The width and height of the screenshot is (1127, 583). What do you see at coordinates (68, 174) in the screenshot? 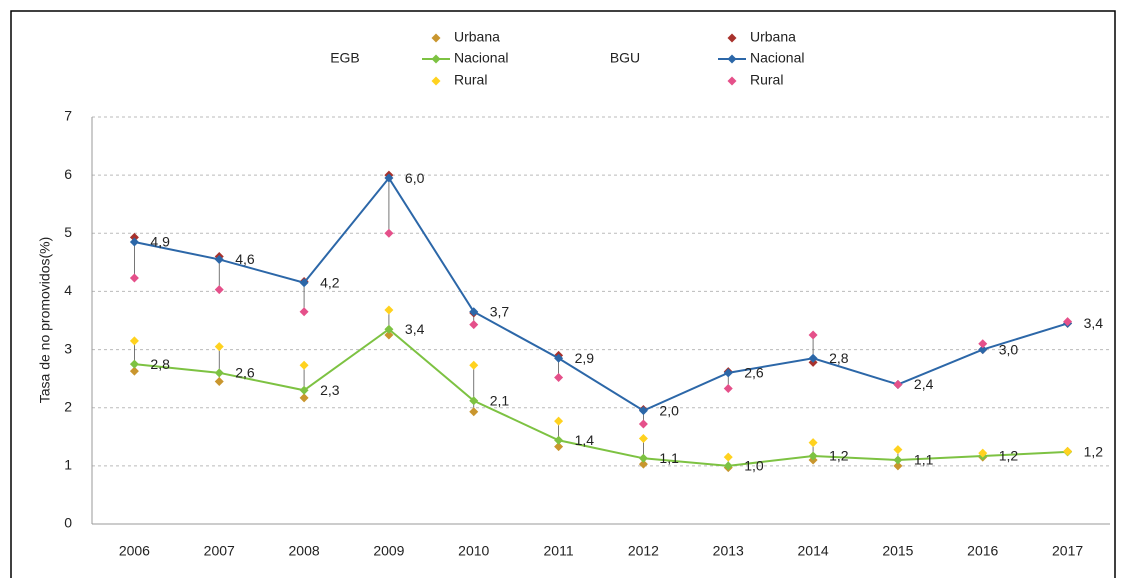
I see `y-tick-label: 6` at bounding box center [68, 174].